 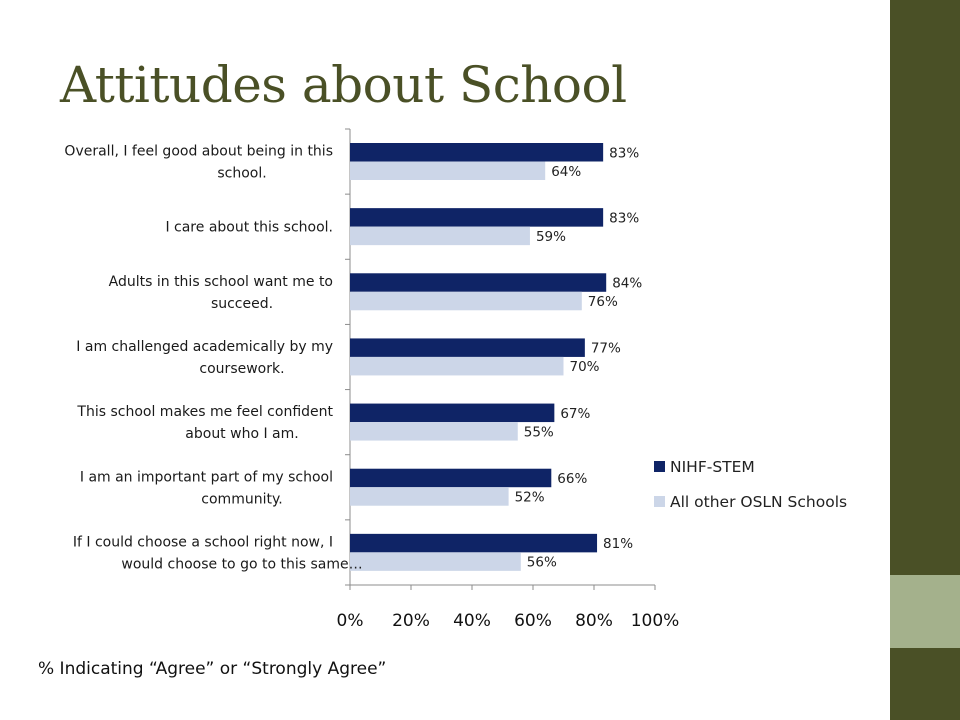 I want to click on sidebar-accent-bottom, so click(x=925, y=684).